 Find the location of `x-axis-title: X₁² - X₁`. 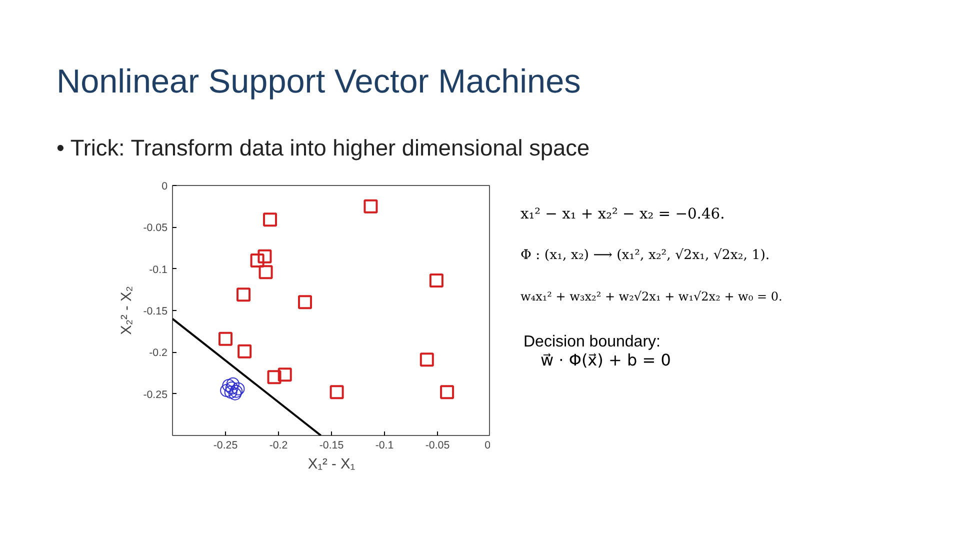

x-axis-title: X₁² - X₁ is located at coordinates (332, 464).